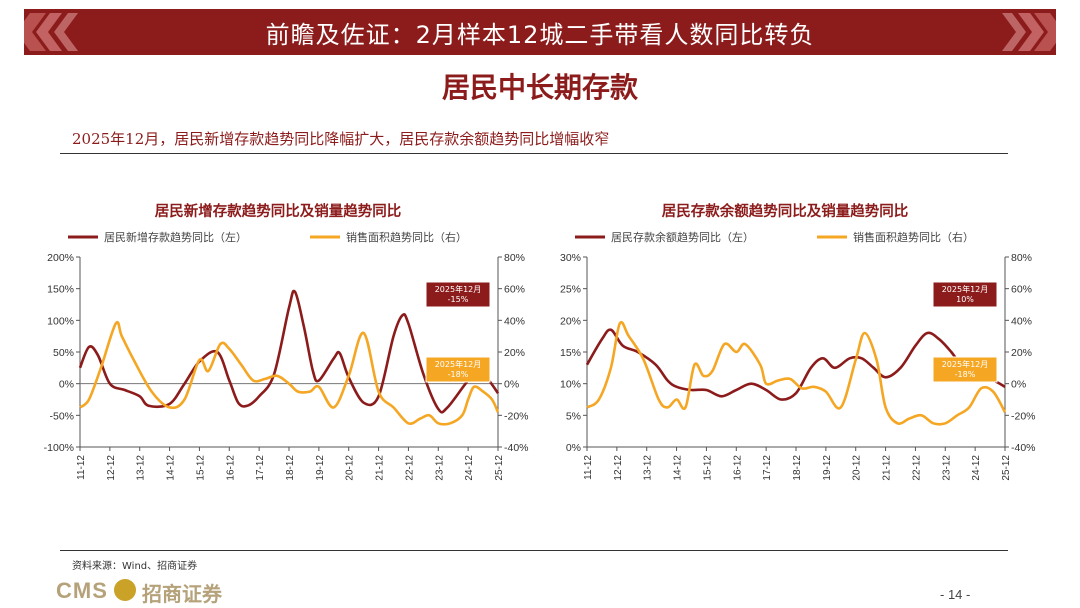 Image resolution: width=1080 pixels, height=608 pixels. I want to click on y-tick-label-left: 15%, so click(570, 353).